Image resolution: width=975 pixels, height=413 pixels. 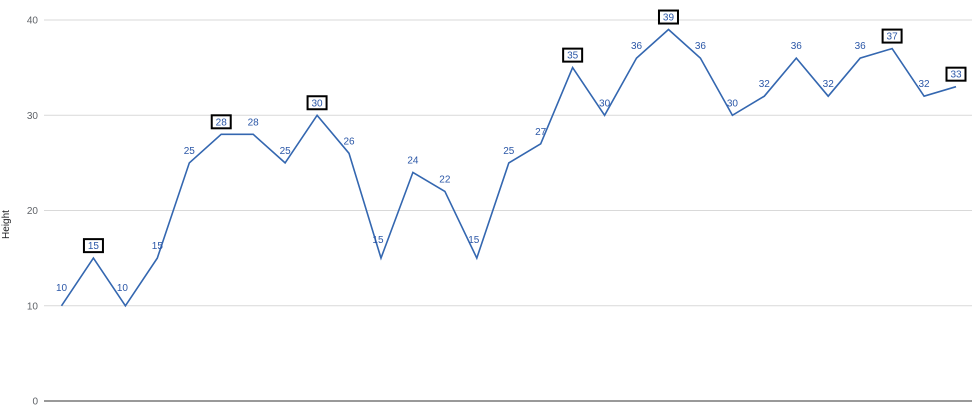 I want to click on y-tick-label-40: 40, so click(x=33, y=21).